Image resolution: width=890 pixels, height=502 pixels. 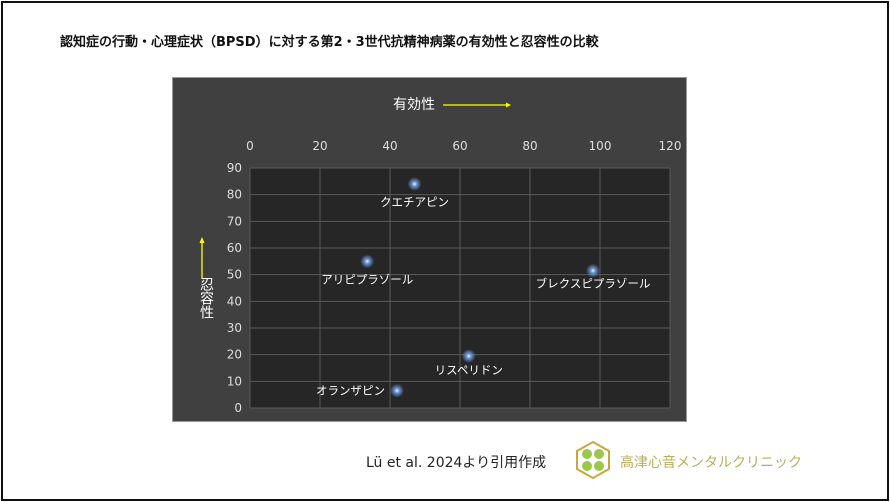 What do you see at coordinates (319, 146) in the screenshot?
I see `x-tick-label: 20` at bounding box center [319, 146].